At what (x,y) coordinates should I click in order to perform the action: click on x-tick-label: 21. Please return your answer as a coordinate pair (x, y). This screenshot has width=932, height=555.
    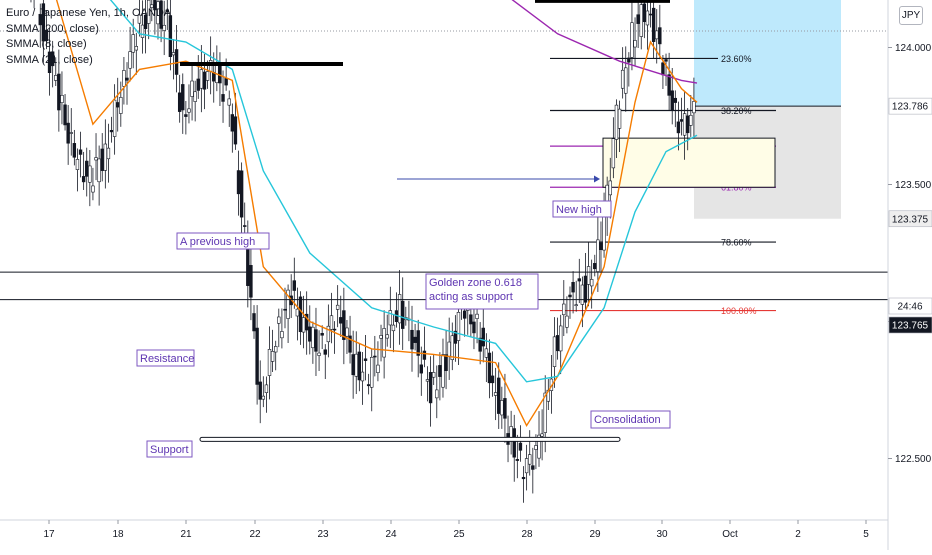
    Looking at the image, I should click on (186, 534).